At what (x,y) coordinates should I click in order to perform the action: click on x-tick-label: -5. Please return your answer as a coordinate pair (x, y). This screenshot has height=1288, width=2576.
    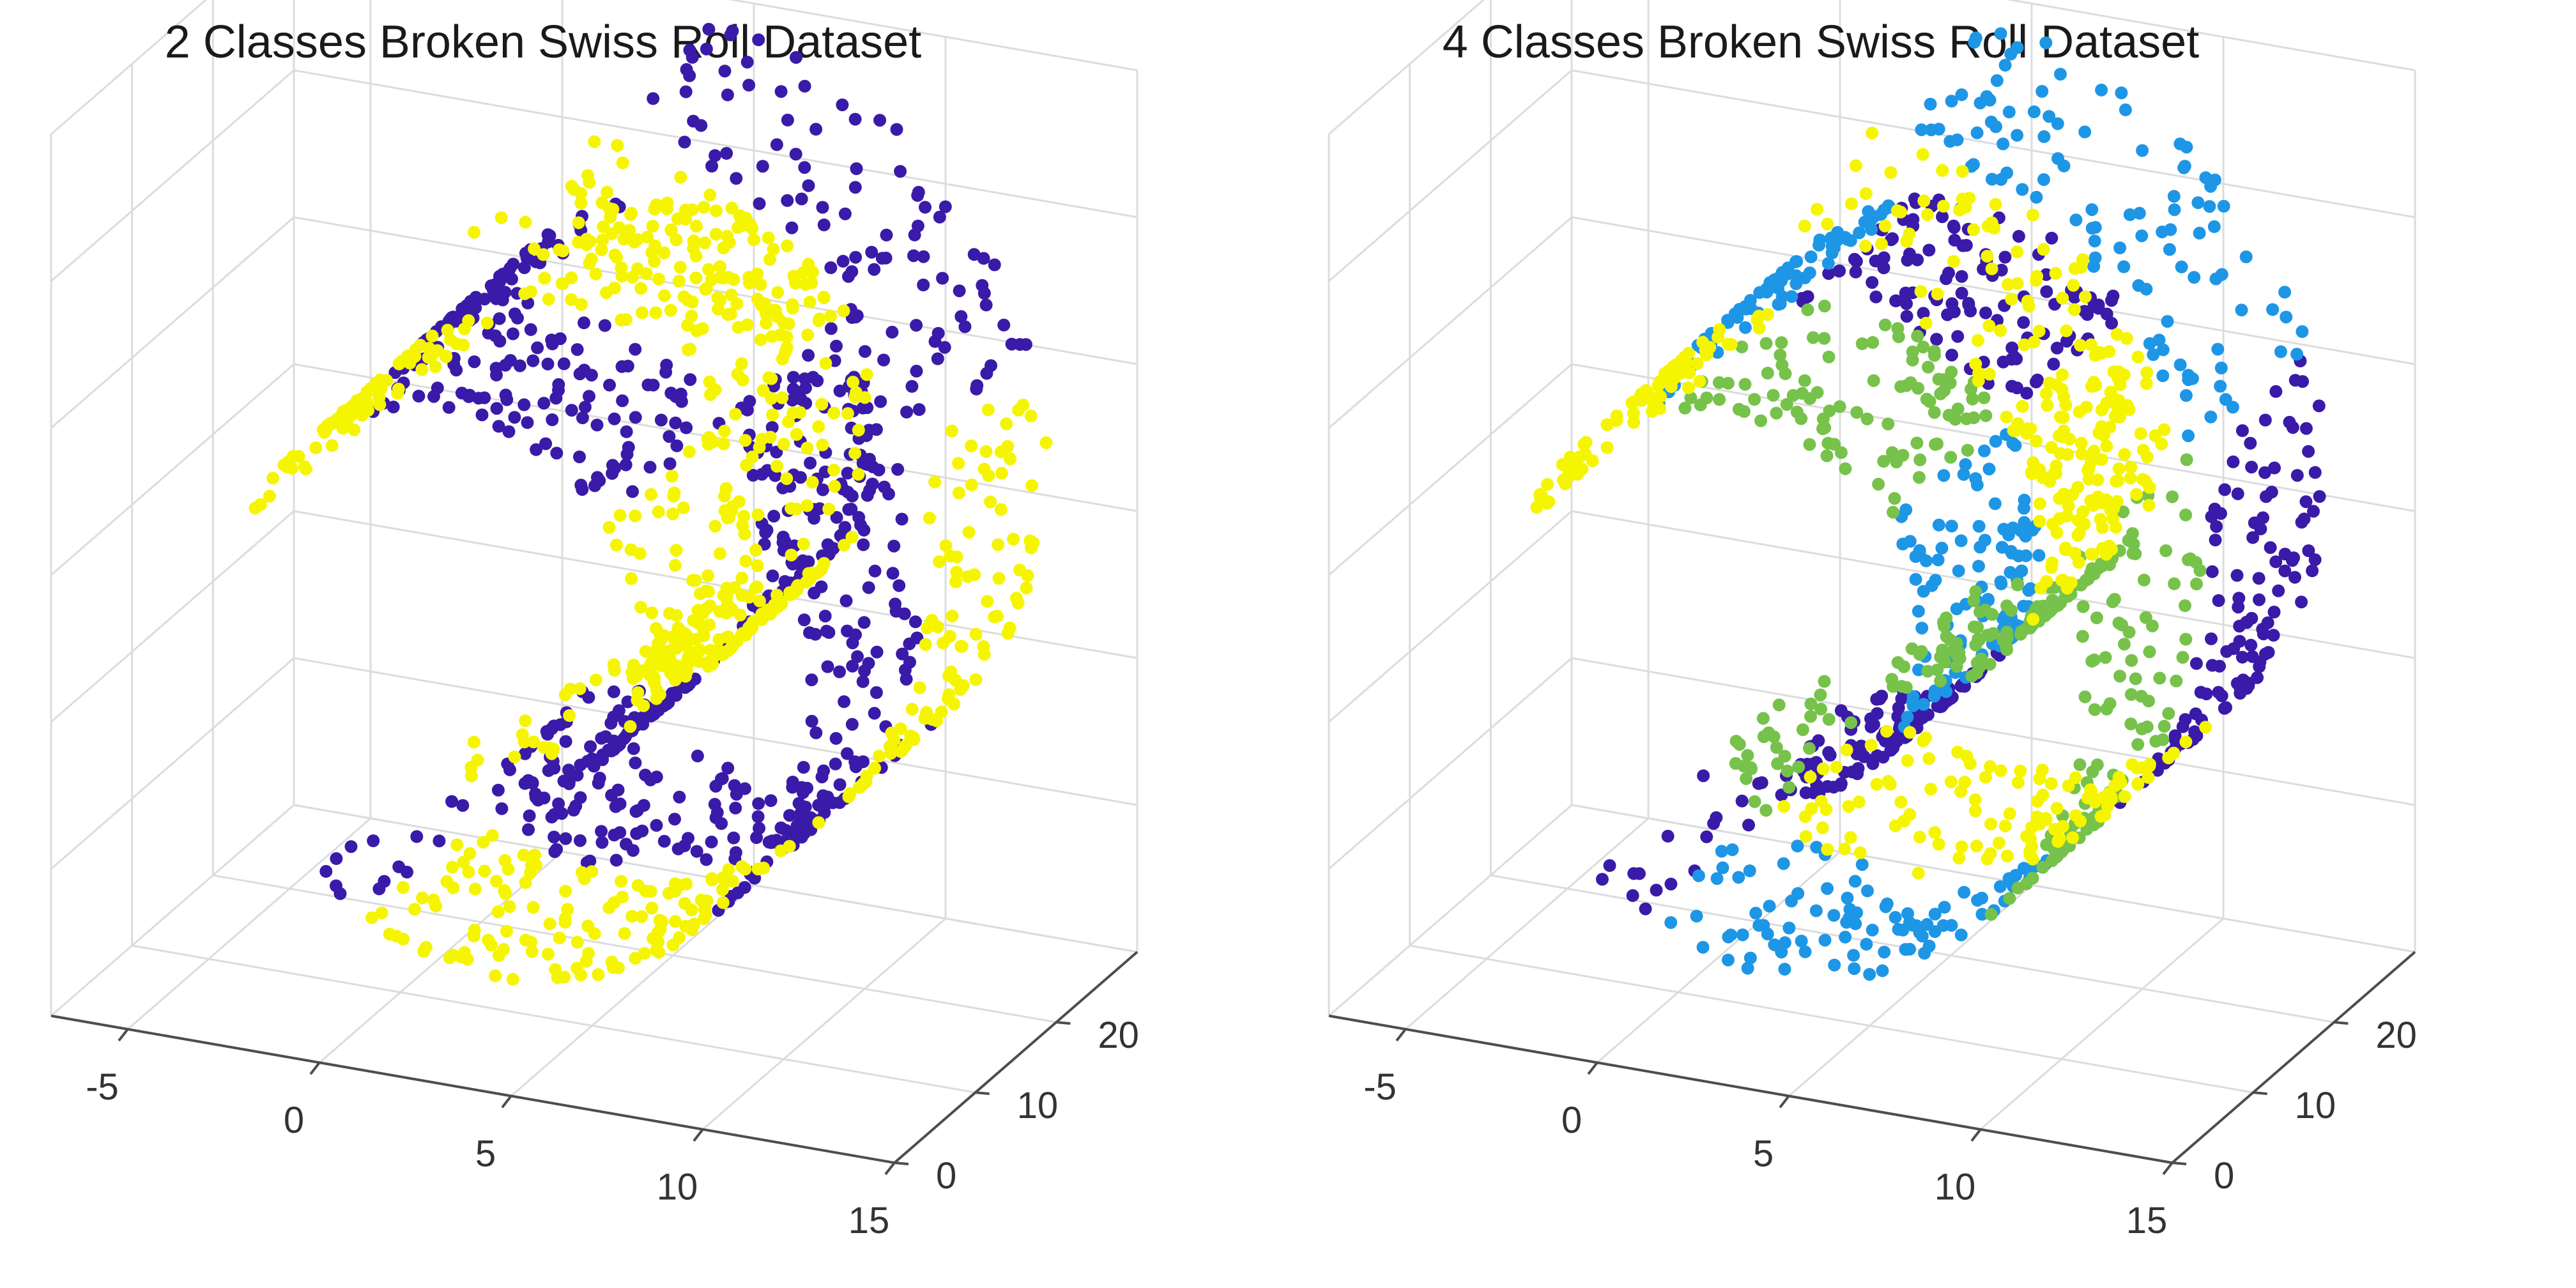
    Looking at the image, I should click on (102, 1087).